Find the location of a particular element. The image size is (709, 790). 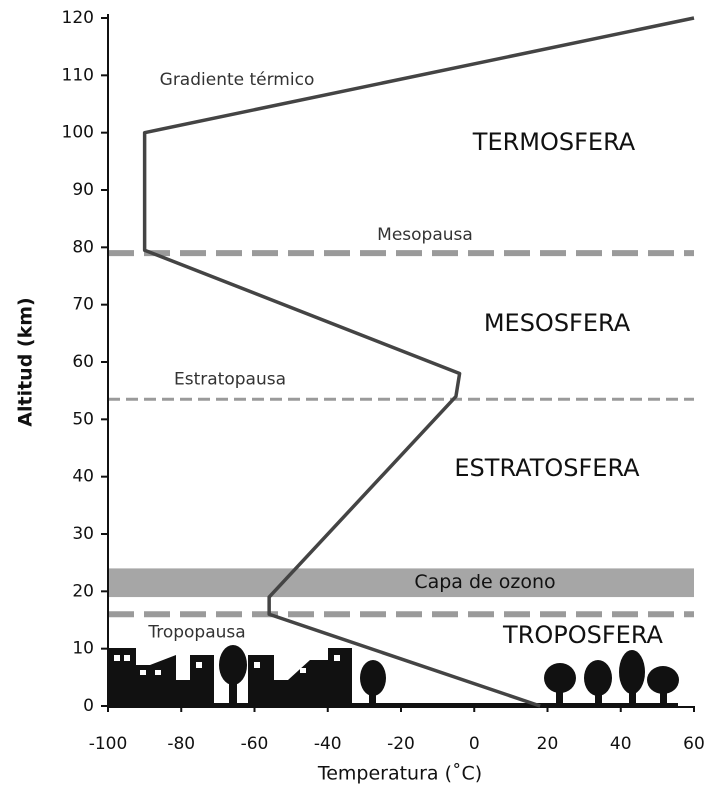

y-tick-label: 80 is located at coordinates (83, 247).